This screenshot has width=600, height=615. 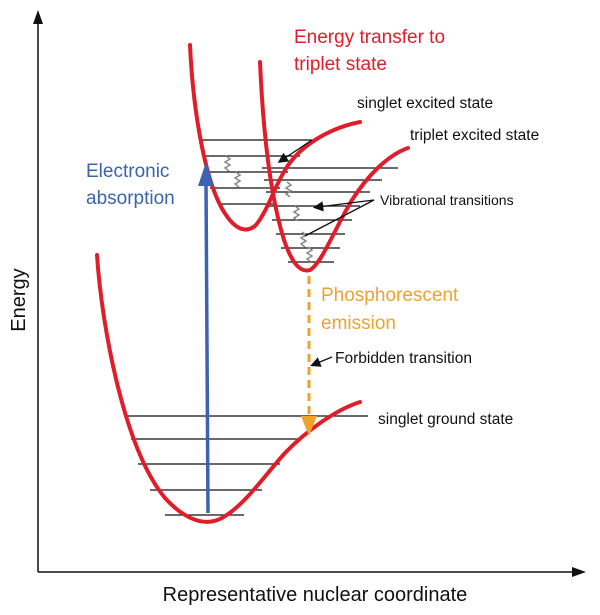 What do you see at coordinates (206, 174) in the screenshot?
I see `absorption-arrowhead` at bounding box center [206, 174].